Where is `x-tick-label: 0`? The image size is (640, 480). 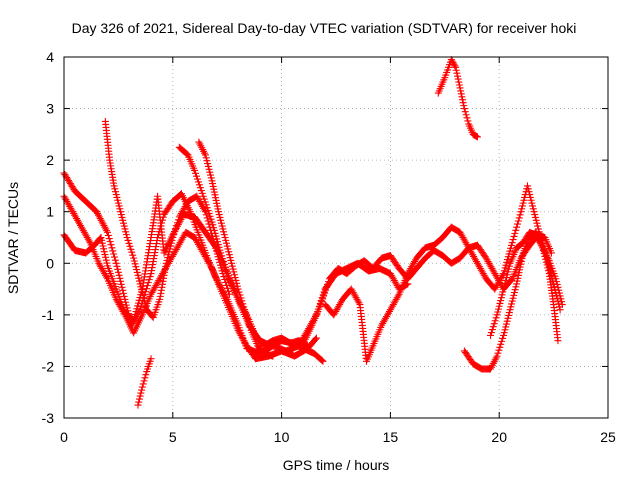
x-tick-label: 0 is located at coordinates (64, 437).